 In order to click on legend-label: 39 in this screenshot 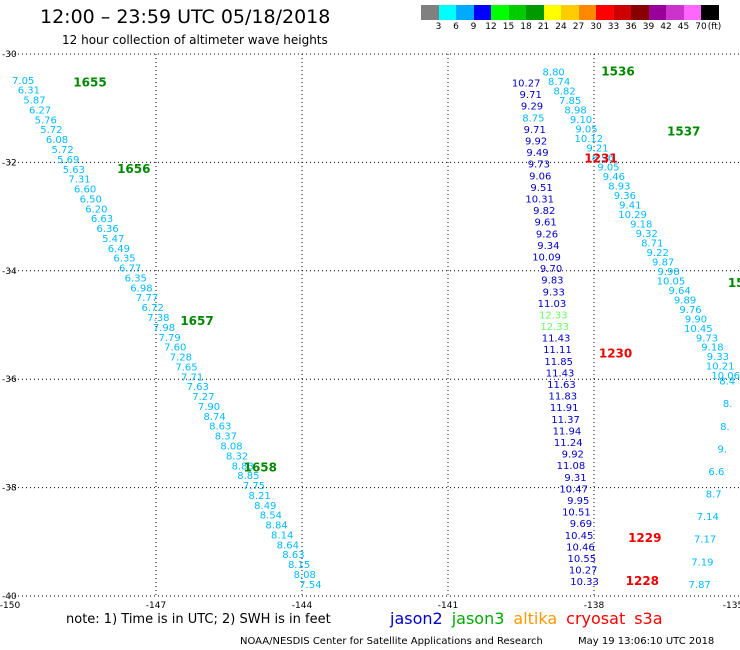, I will do `click(648, 27)`.